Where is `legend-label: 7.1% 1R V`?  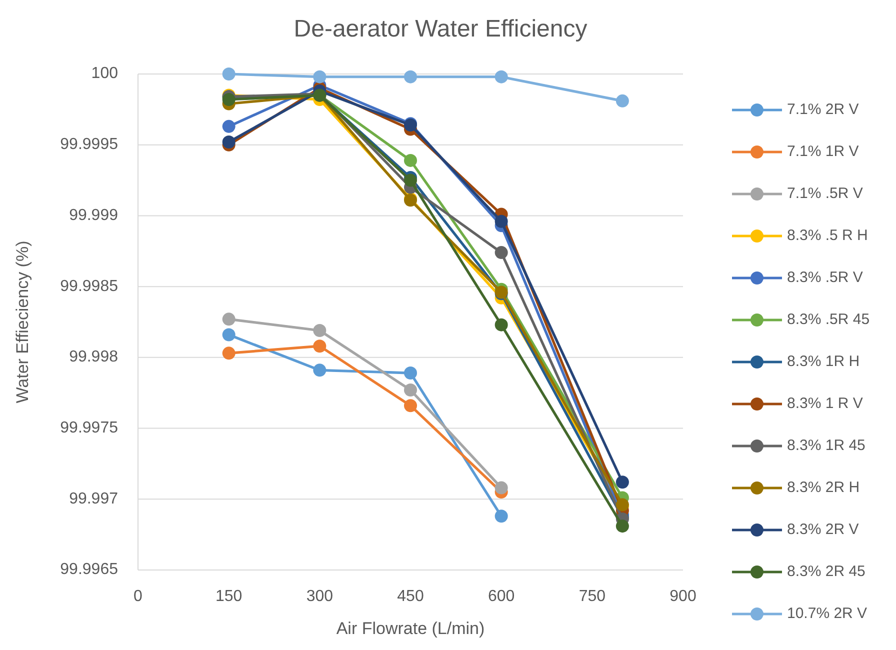 legend-label: 7.1% 1R V is located at coordinates (823, 151).